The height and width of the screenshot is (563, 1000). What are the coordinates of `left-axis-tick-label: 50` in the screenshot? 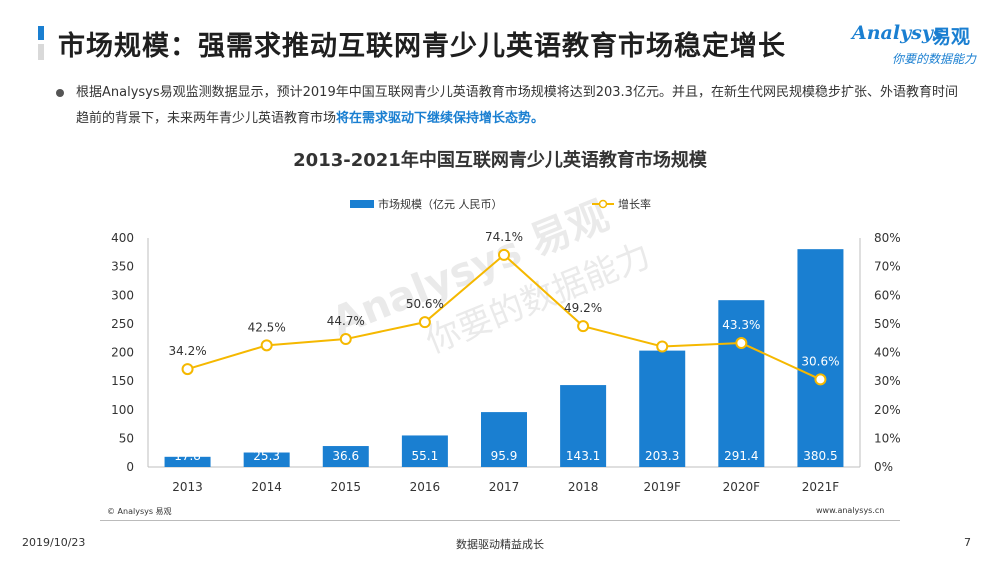 It's located at (126, 438).